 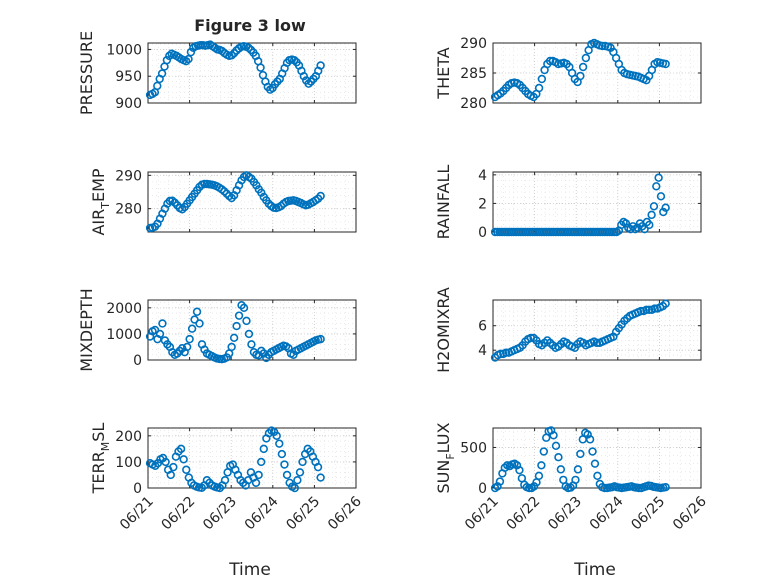 I want to click on x-tick-label: 06/21, so click(x=482, y=514).